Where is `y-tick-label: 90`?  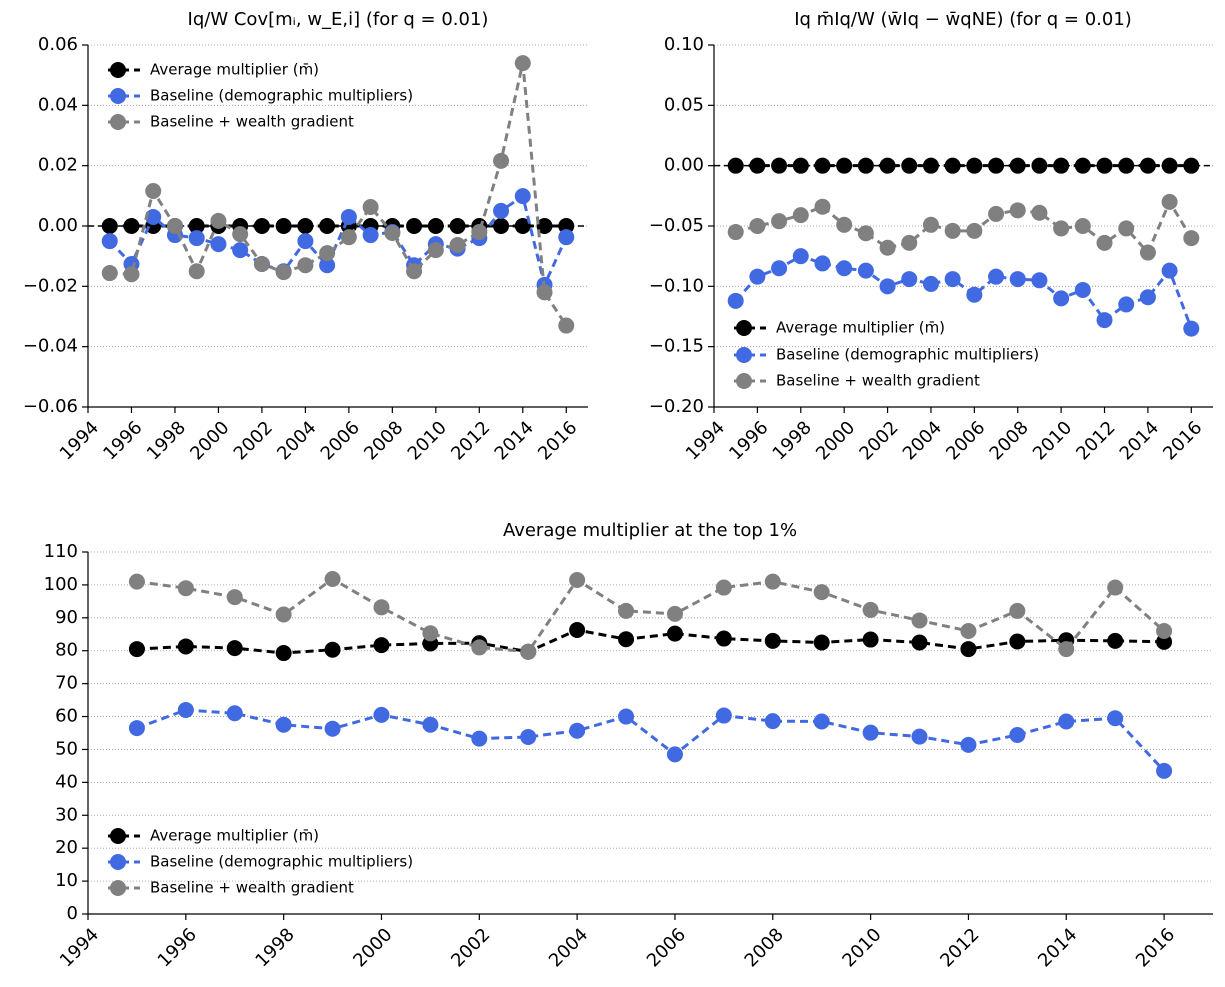
y-tick-label: 90 is located at coordinates (66, 617).